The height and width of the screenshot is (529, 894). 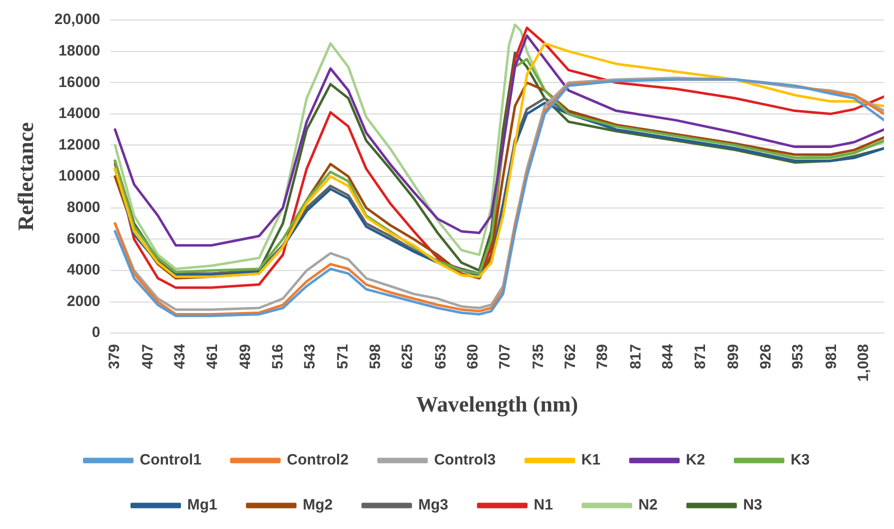 What do you see at coordinates (79, 113) in the screenshot?
I see `y-tick-label: 14000` at bounding box center [79, 113].